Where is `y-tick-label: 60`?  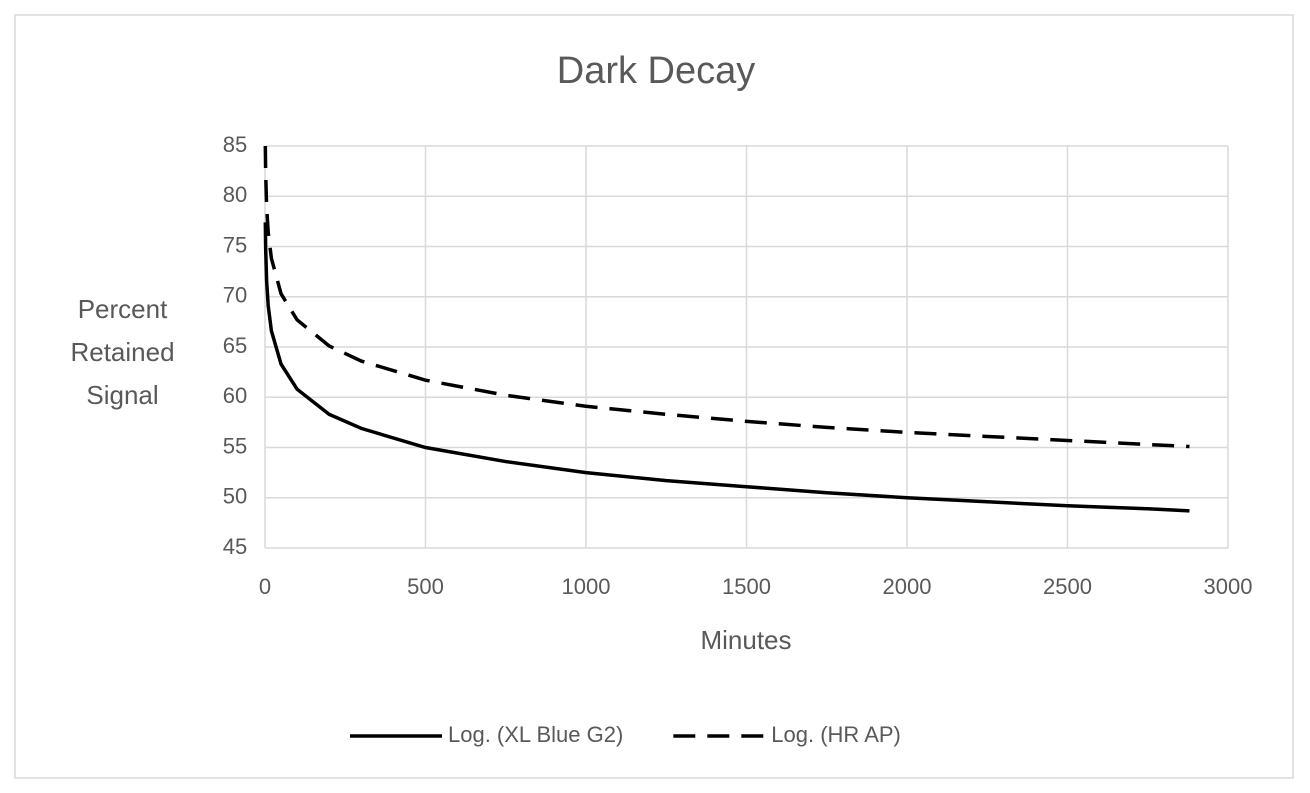
y-tick-label: 60 is located at coordinates (235, 395).